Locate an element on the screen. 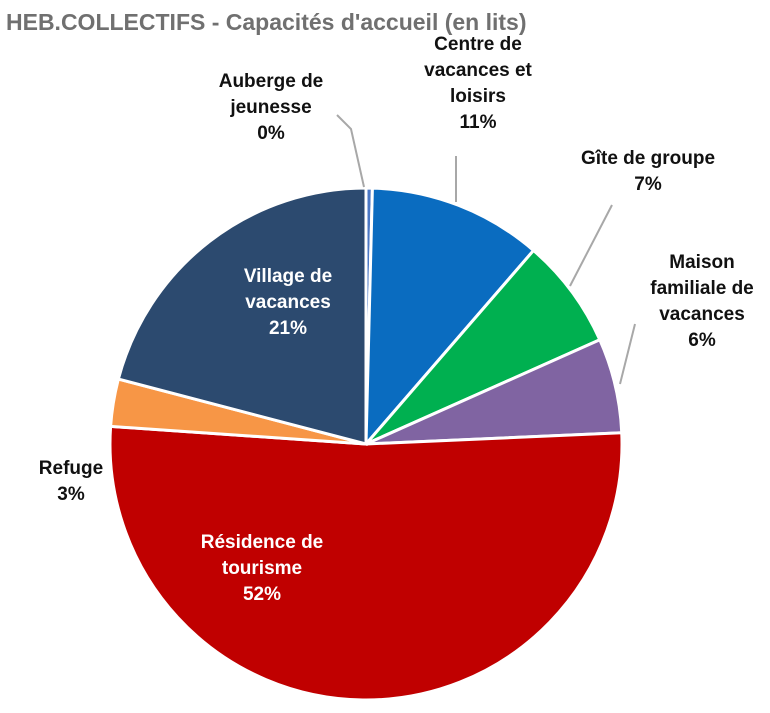  label-line-maison-familiale-de-vacances: vacances is located at coordinates (702, 314).